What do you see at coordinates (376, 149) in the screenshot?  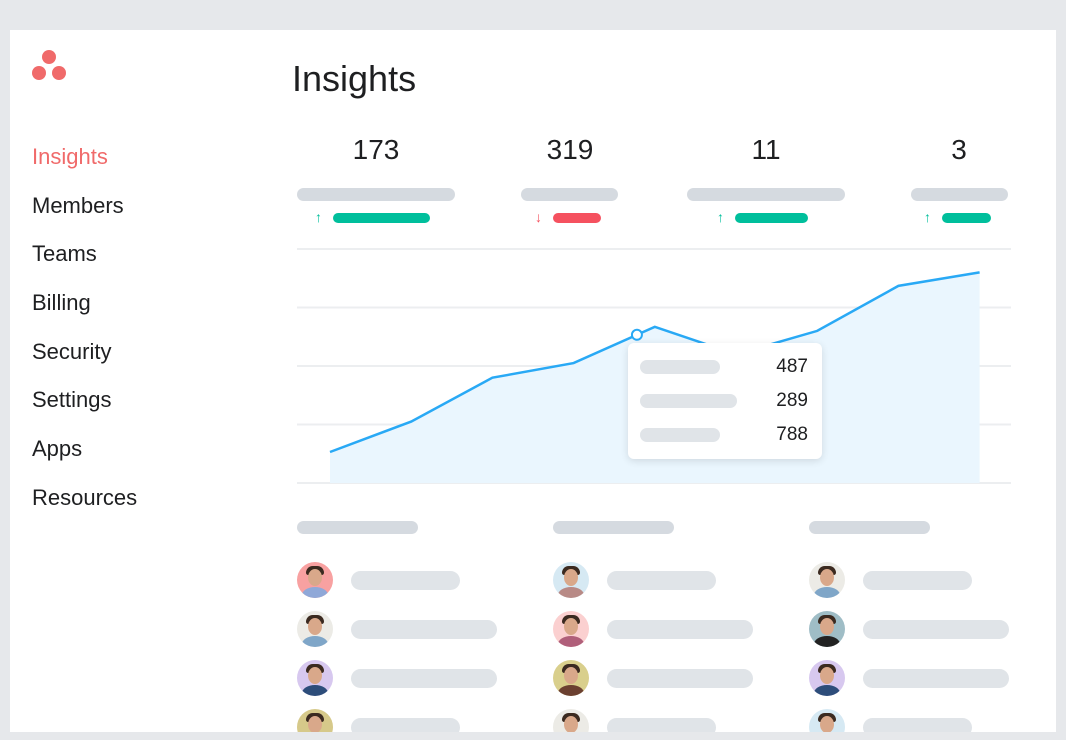 I see `stat-value: 173` at bounding box center [376, 149].